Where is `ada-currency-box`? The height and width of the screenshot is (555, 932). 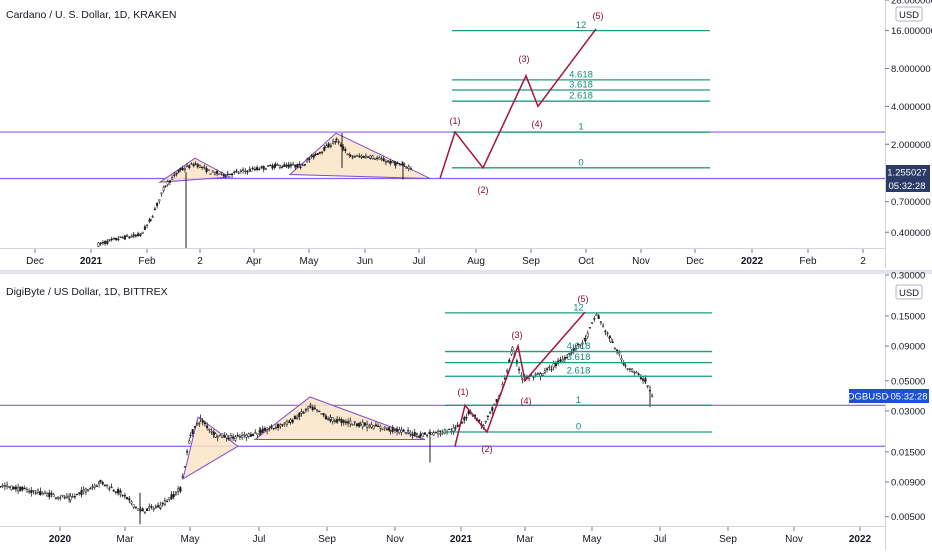
ada-currency-box is located at coordinates (909, 14).